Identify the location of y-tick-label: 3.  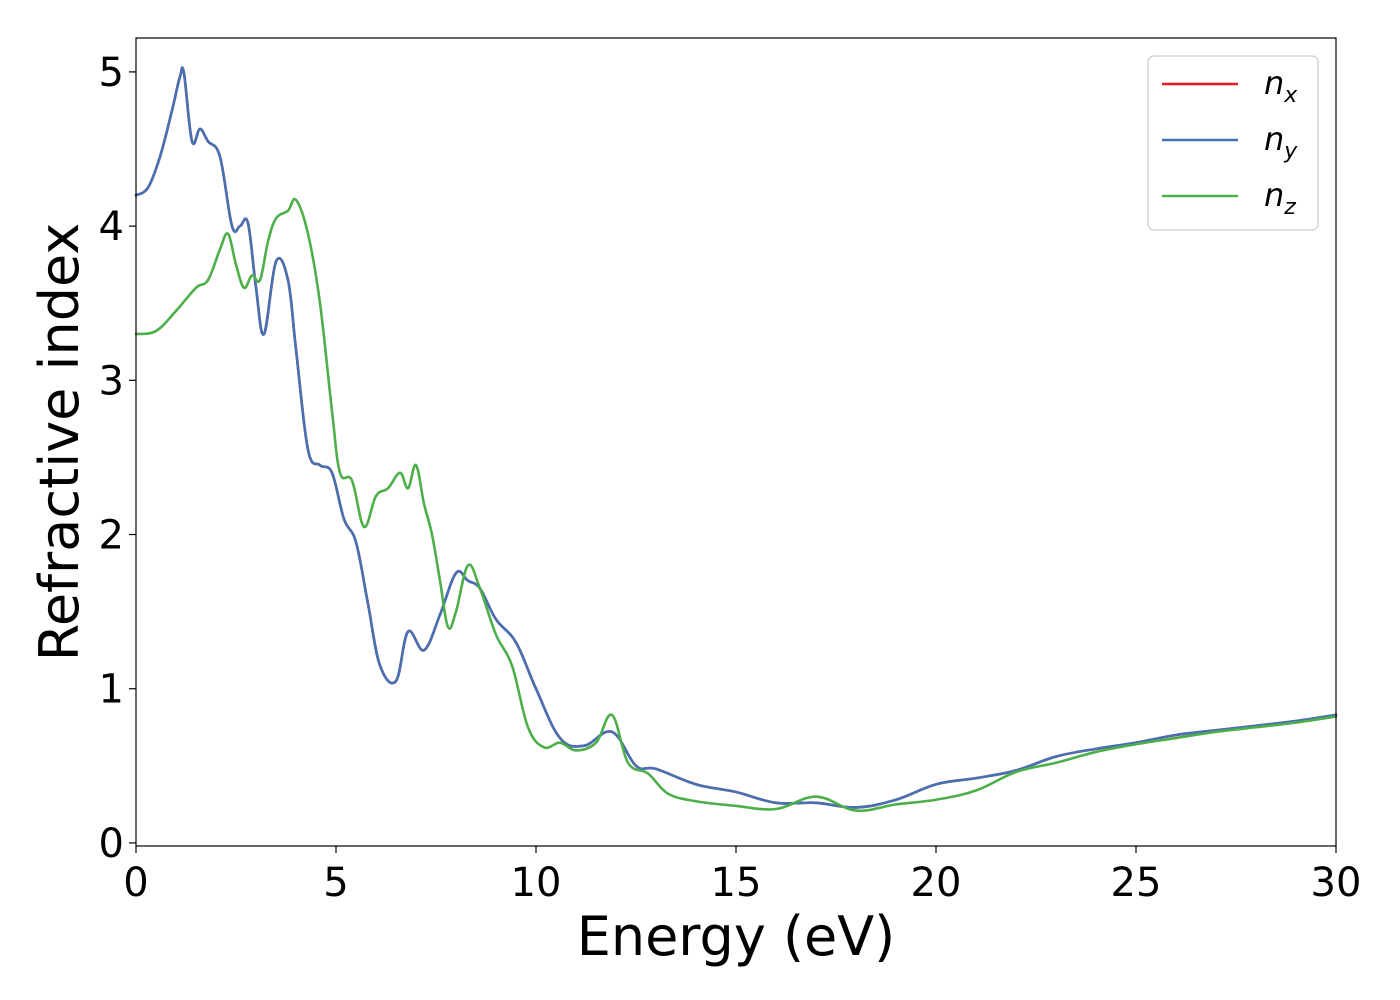
(111, 381).